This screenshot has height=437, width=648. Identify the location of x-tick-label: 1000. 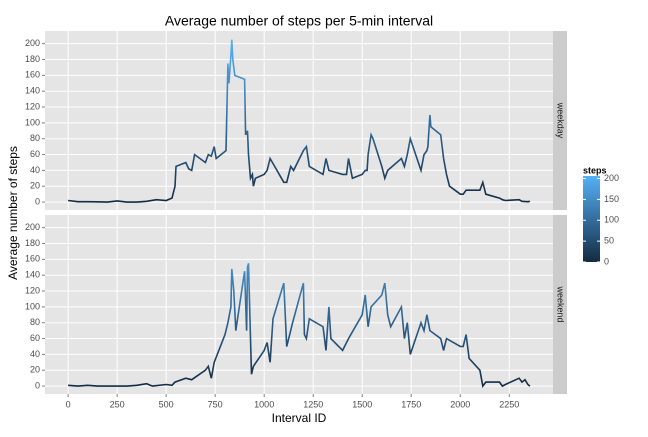
(264, 404).